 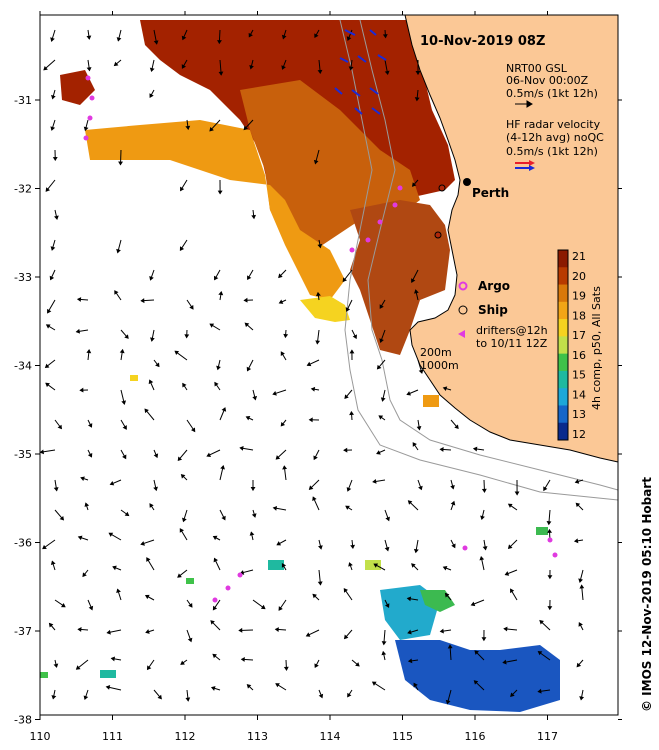 What do you see at coordinates (463, 286) in the screenshot?
I see `legend-argo-symbol` at bounding box center [463, 286].